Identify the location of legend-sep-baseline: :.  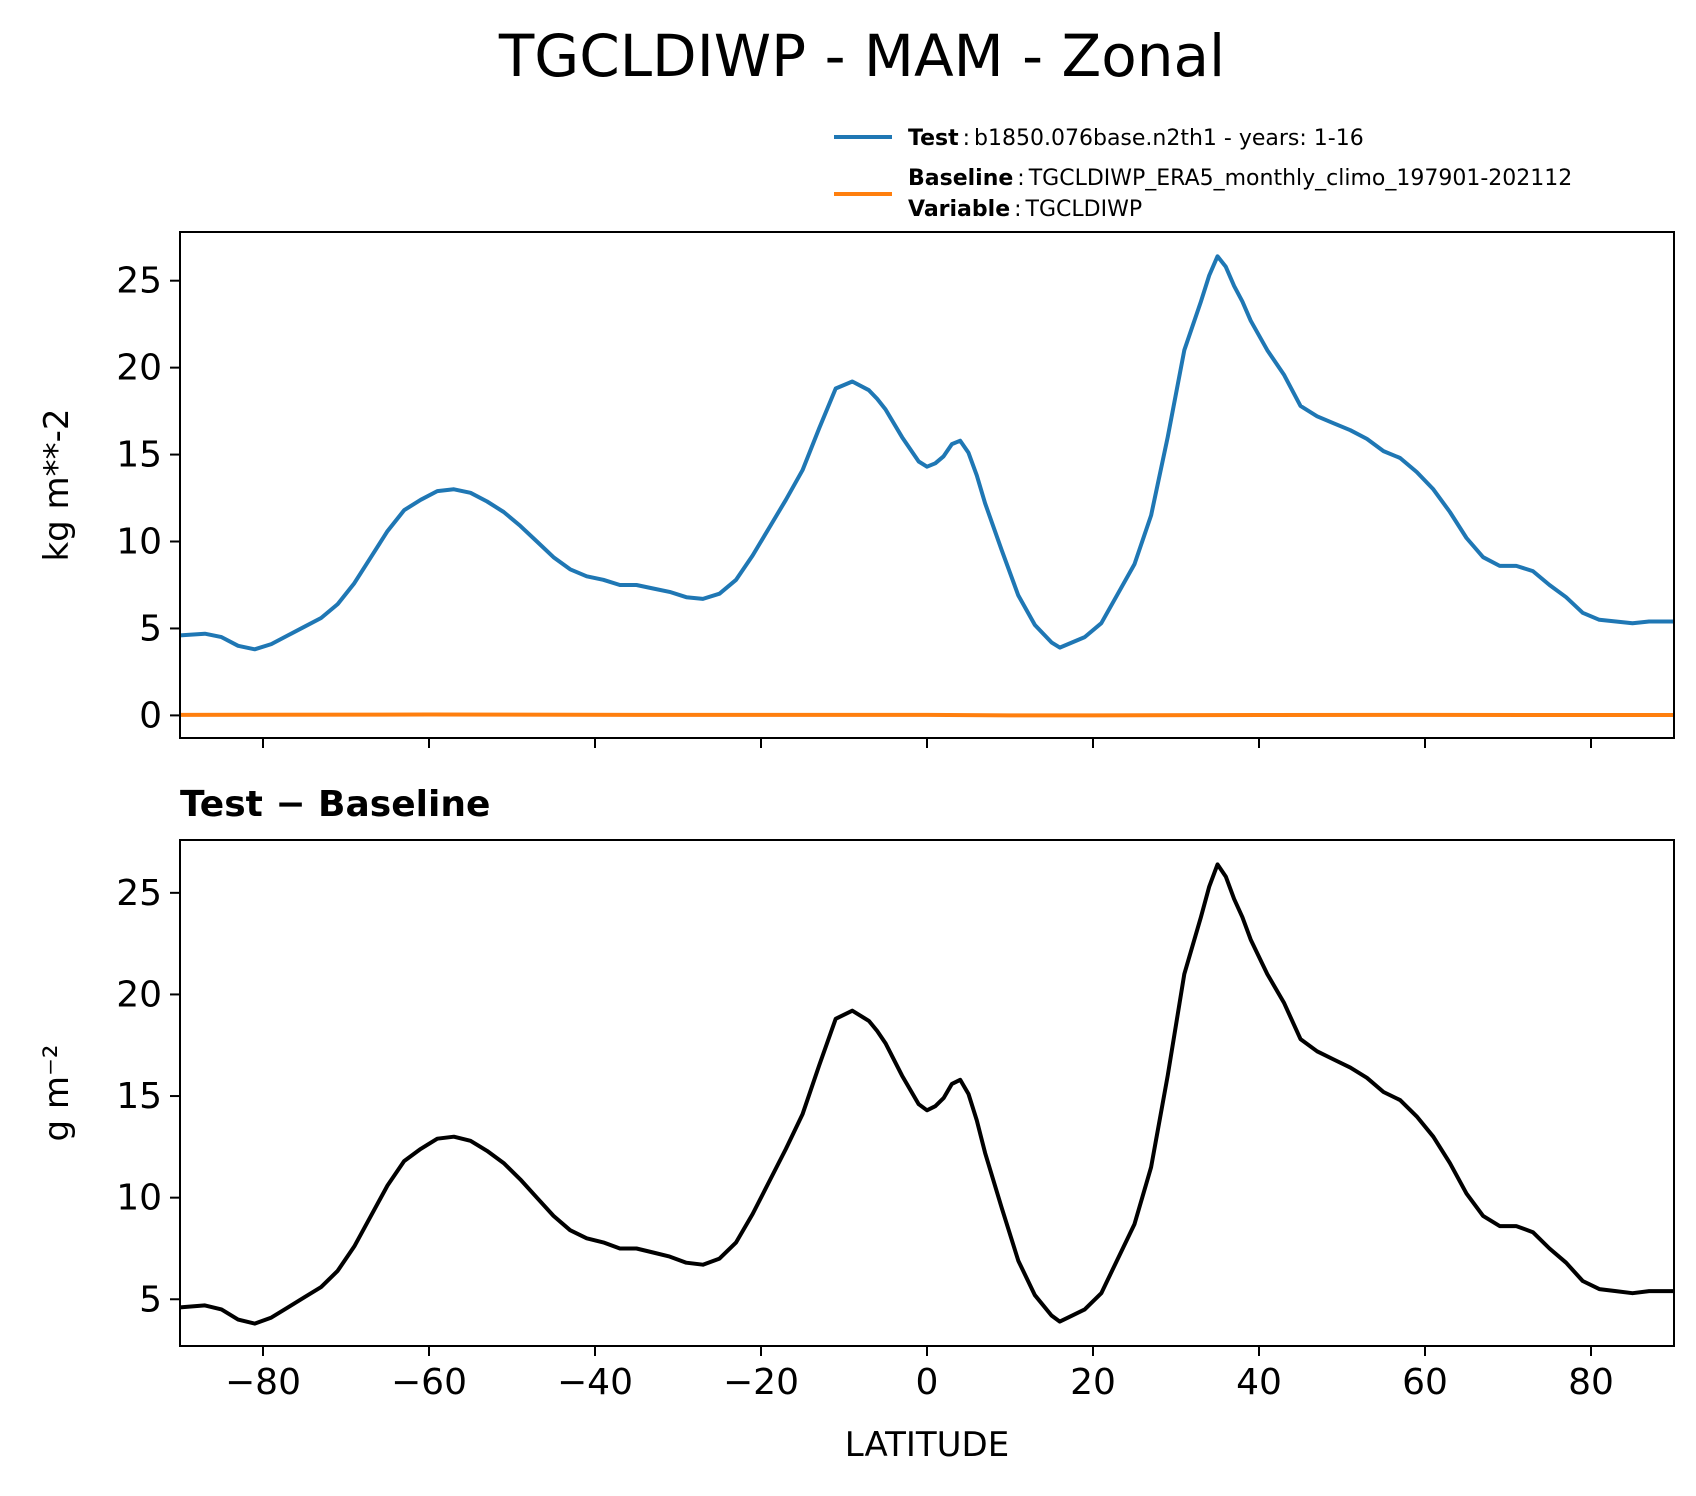
(1020, 178).